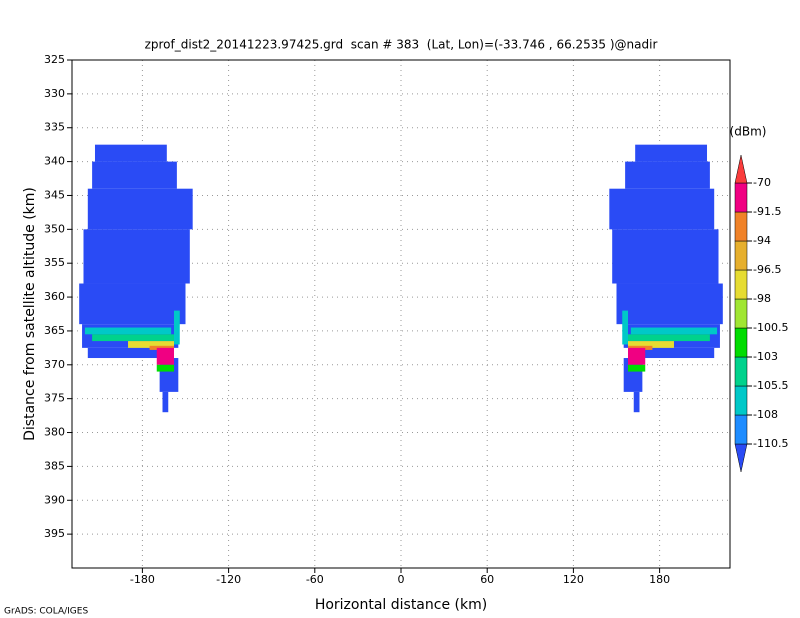 Image resolution: width=800 pixels, height=618 pixels. I want to click on colorbar-label: -91.5, so click(767, 211).